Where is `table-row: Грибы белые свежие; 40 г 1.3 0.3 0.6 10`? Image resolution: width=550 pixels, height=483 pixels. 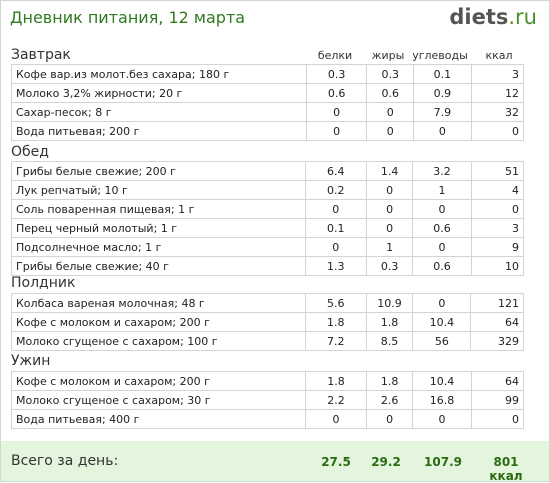
table-row: Грибы белые свежие; 40 г 1.3 0.3 0.6 10 is located at coordinates (268, 266).